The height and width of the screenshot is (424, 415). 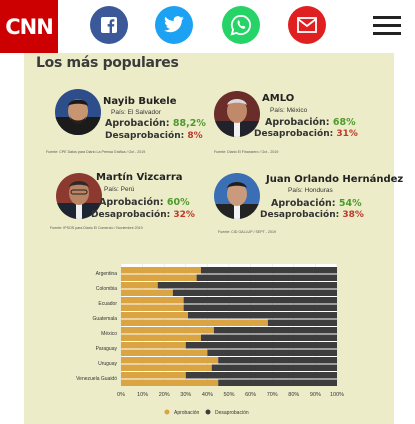 I want to click on facebook-share-button, so click(x=109, y=25).